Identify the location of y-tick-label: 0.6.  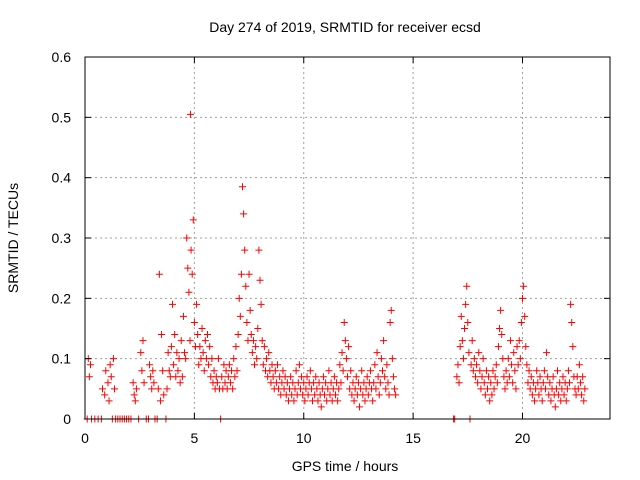
(62, 57).